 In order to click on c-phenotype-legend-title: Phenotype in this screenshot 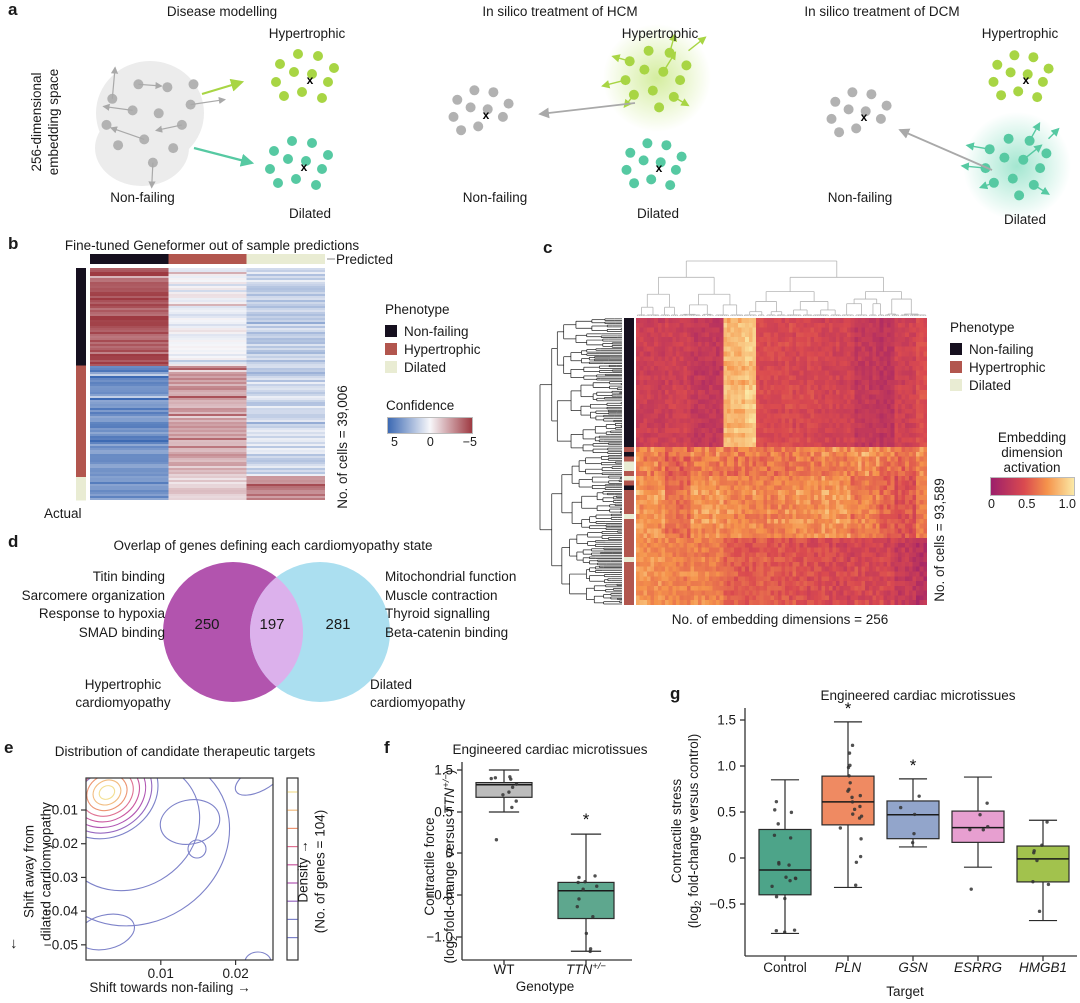, I will do `click(982, 327)`.